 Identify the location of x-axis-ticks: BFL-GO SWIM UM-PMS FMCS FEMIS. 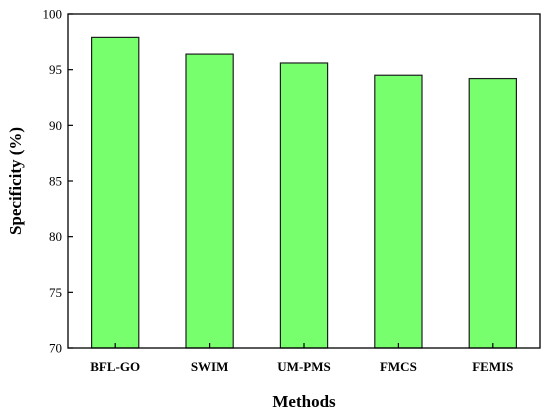
(301, 358).